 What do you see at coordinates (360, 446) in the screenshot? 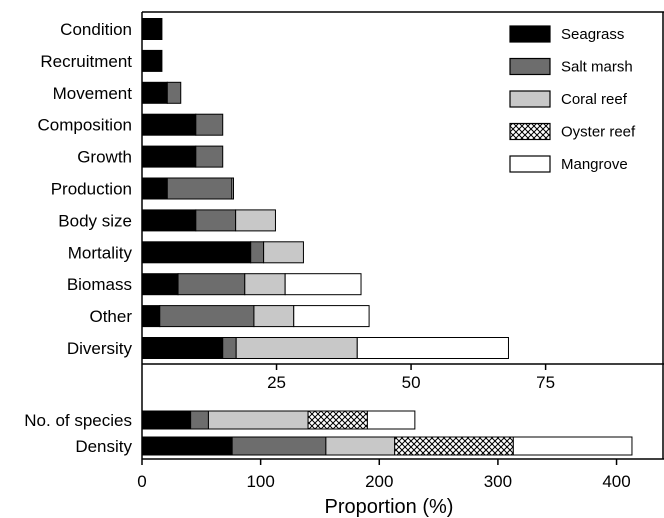
I see `bar-density-coral-reef` at bounding box center [360, 446].